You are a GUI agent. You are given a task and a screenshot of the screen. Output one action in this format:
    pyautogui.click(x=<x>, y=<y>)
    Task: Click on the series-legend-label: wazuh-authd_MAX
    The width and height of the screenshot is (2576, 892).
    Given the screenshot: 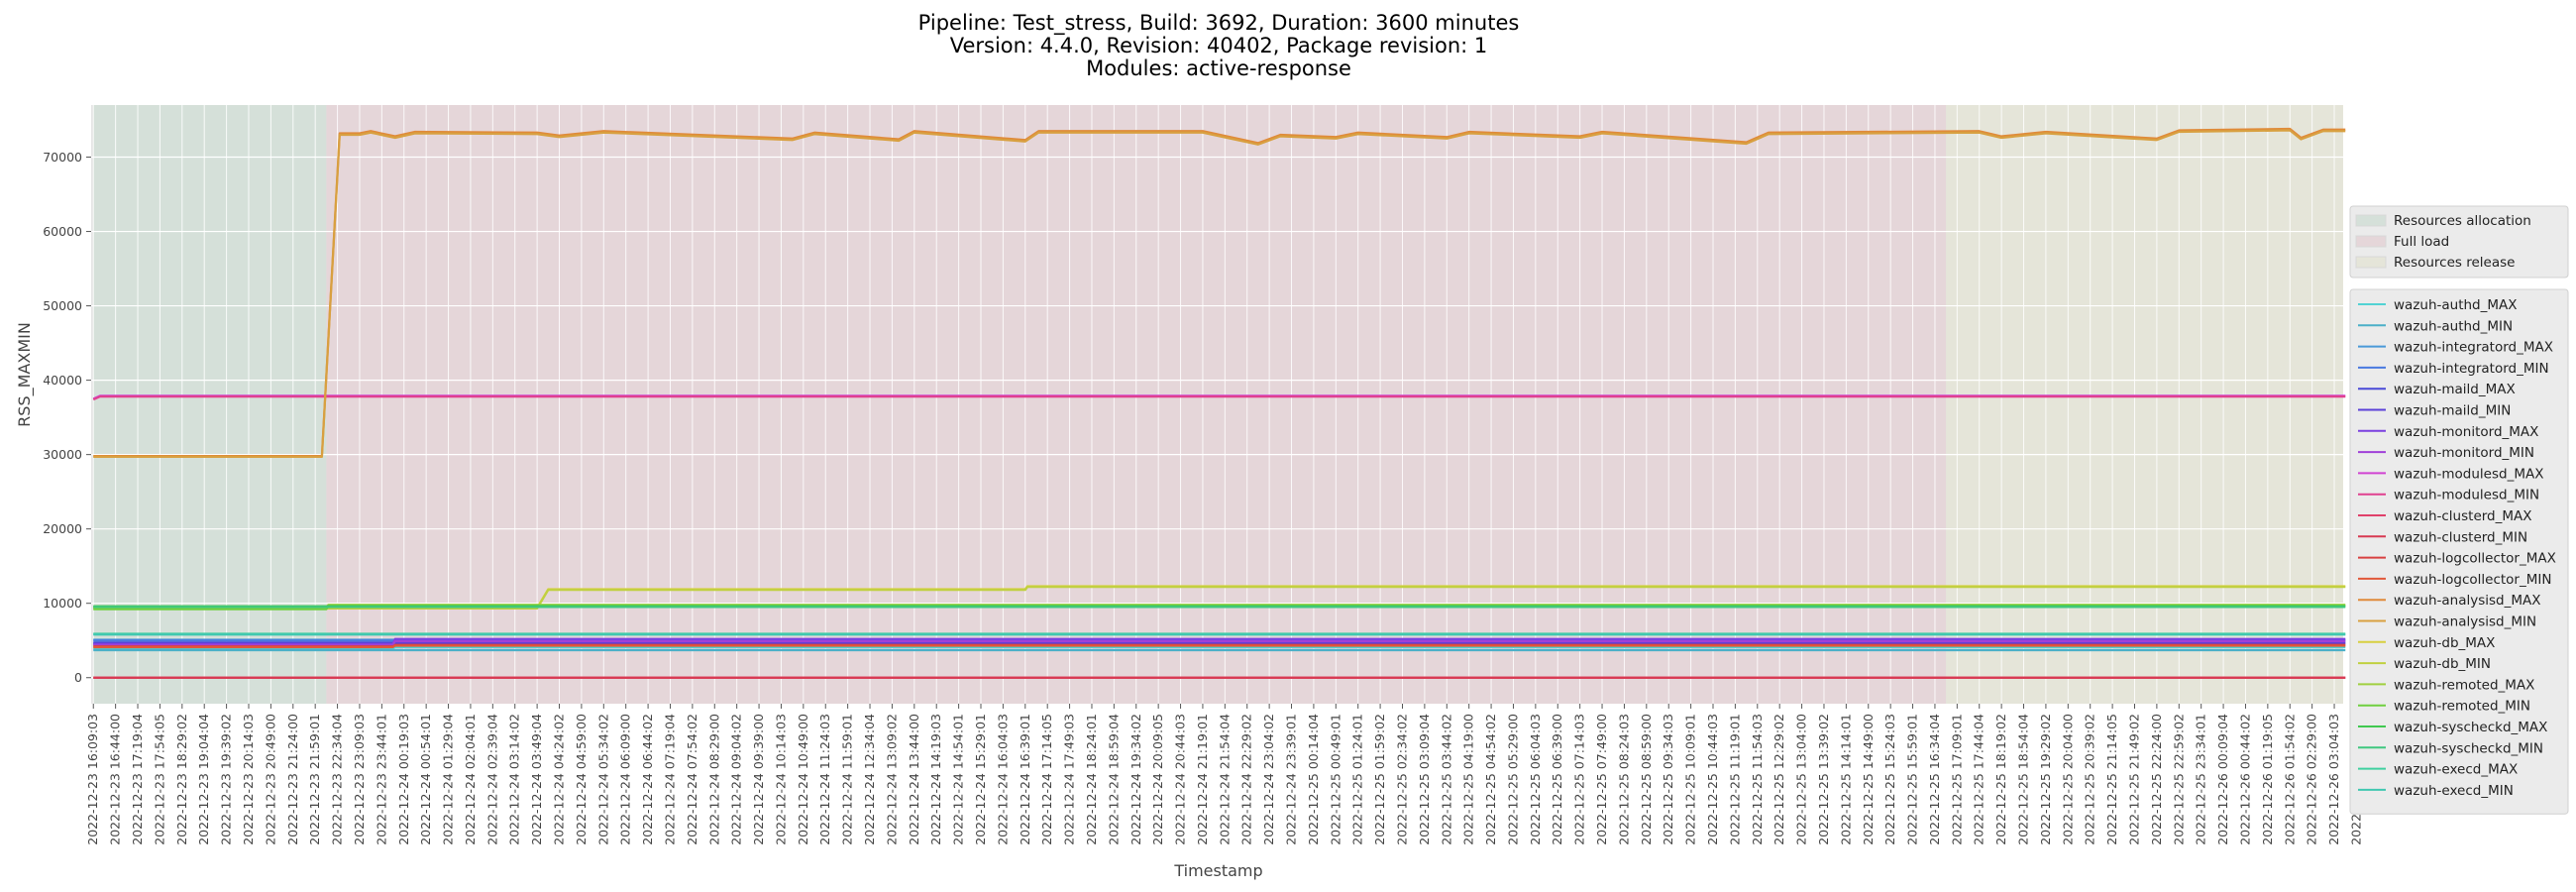 What is the action you would take?
    pyautogui.click(x=2456, y=305)
    